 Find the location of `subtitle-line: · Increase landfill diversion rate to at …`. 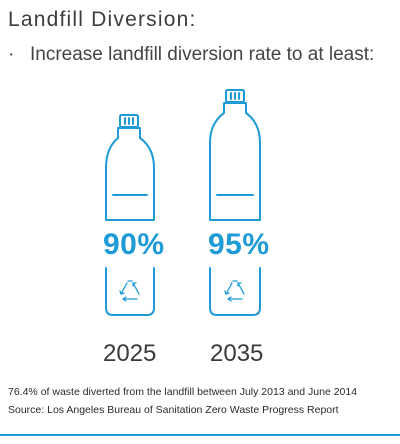

subtitle-line: · Increase landfill diversion rate to at … is located at coordinates (191, 55).